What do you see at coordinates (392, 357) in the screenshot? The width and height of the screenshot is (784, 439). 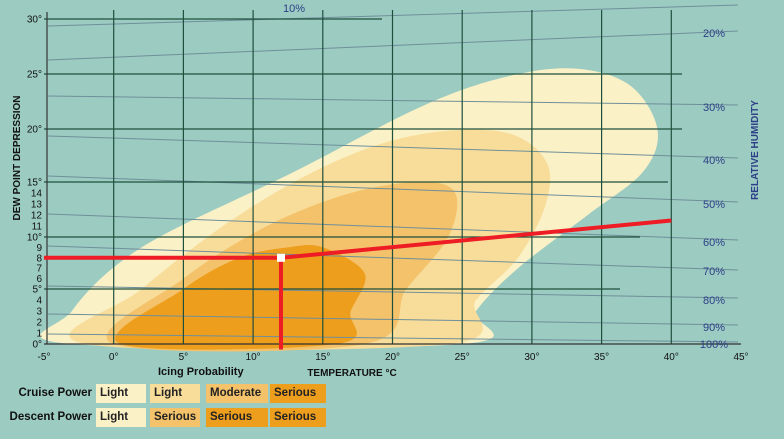 I see `x-tick-label: 20°` at bounding box center [392, 357].